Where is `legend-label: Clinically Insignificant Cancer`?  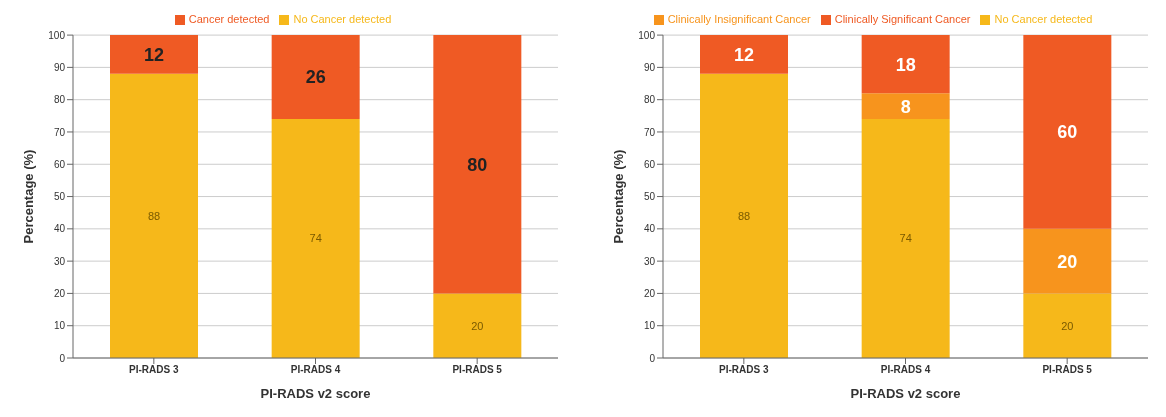
legend-label: Clinically Insignificant Cancer is located at coordinates (739, 19).